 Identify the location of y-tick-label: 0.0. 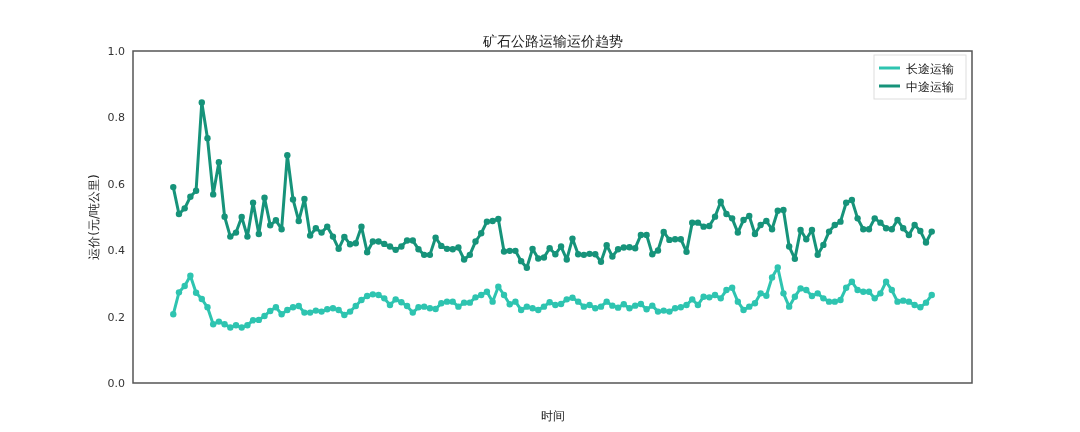
(116, 383).